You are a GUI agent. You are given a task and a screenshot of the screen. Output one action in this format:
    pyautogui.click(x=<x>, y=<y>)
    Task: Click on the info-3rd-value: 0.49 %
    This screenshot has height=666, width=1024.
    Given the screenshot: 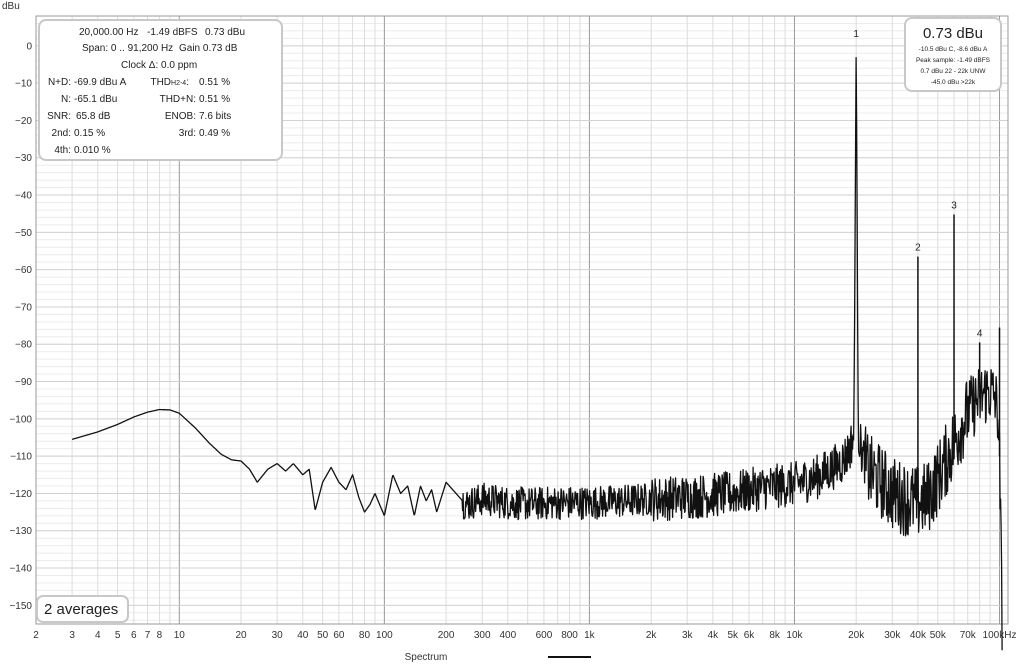 What is the action you would take?
    pyautogui.click(x=214, y=133)
    